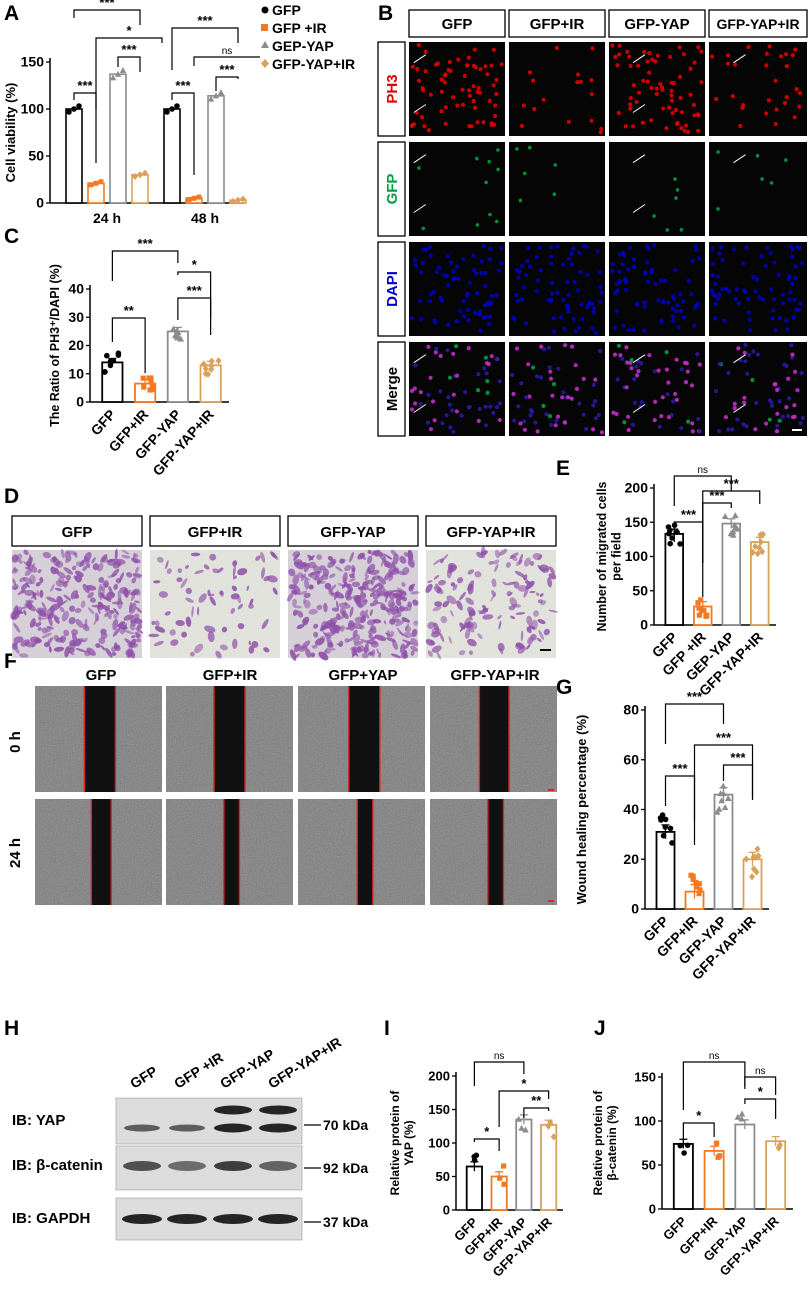 The width and height of the screenshot is (809, 1302). What do you see at coordinates (129, 73) in the screenshot?
I see `sig-bracket` at bounding box center [129, 73].